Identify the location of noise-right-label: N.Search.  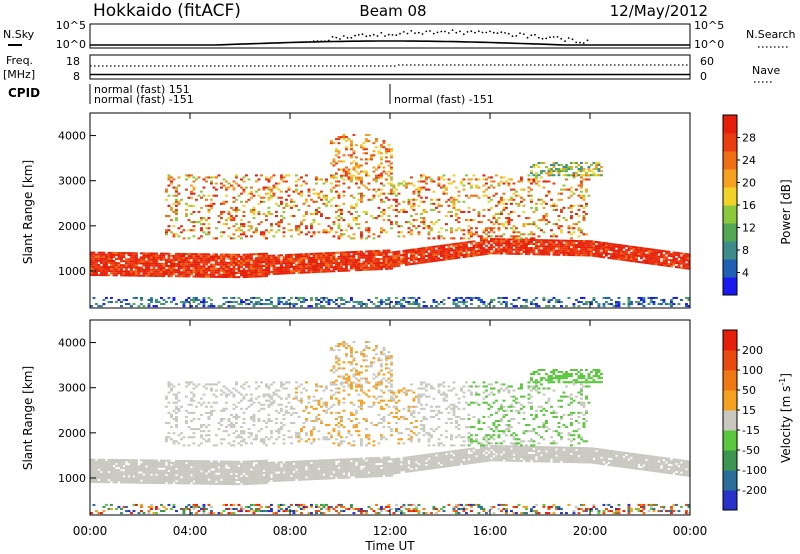
(771, 34).